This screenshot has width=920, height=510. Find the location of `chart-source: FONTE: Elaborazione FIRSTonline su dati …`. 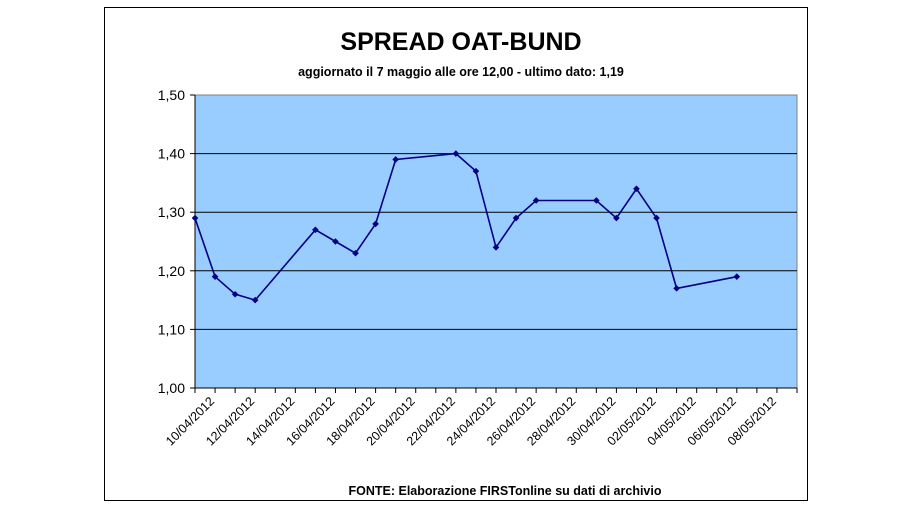

chart-source: FONTE: Elaborazione FIRSTonline su dati … is located at coordinates (505, 491).